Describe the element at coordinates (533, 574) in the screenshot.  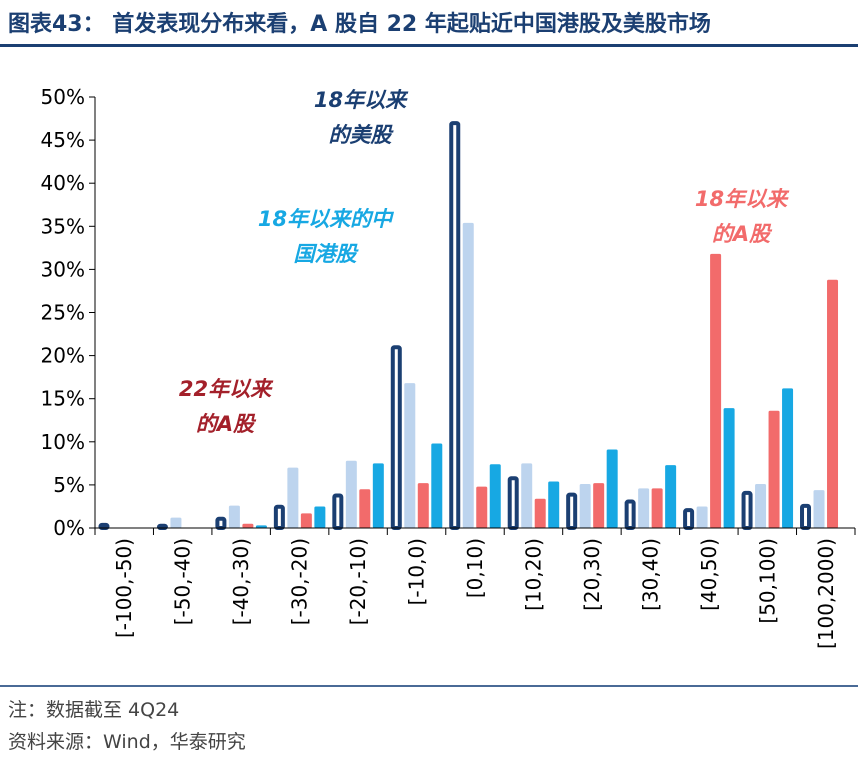
I see `x-tick-label: [10,20)` at that location.